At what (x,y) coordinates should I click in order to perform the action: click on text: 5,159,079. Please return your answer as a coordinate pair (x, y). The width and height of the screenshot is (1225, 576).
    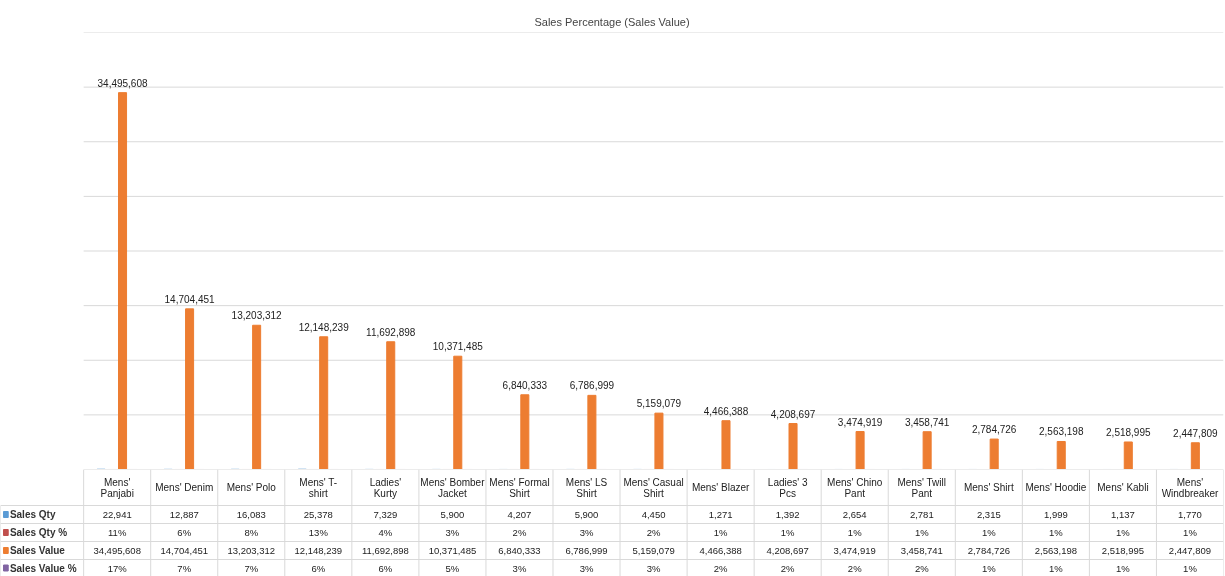
    Looking at the image, I should click on (659, 404).